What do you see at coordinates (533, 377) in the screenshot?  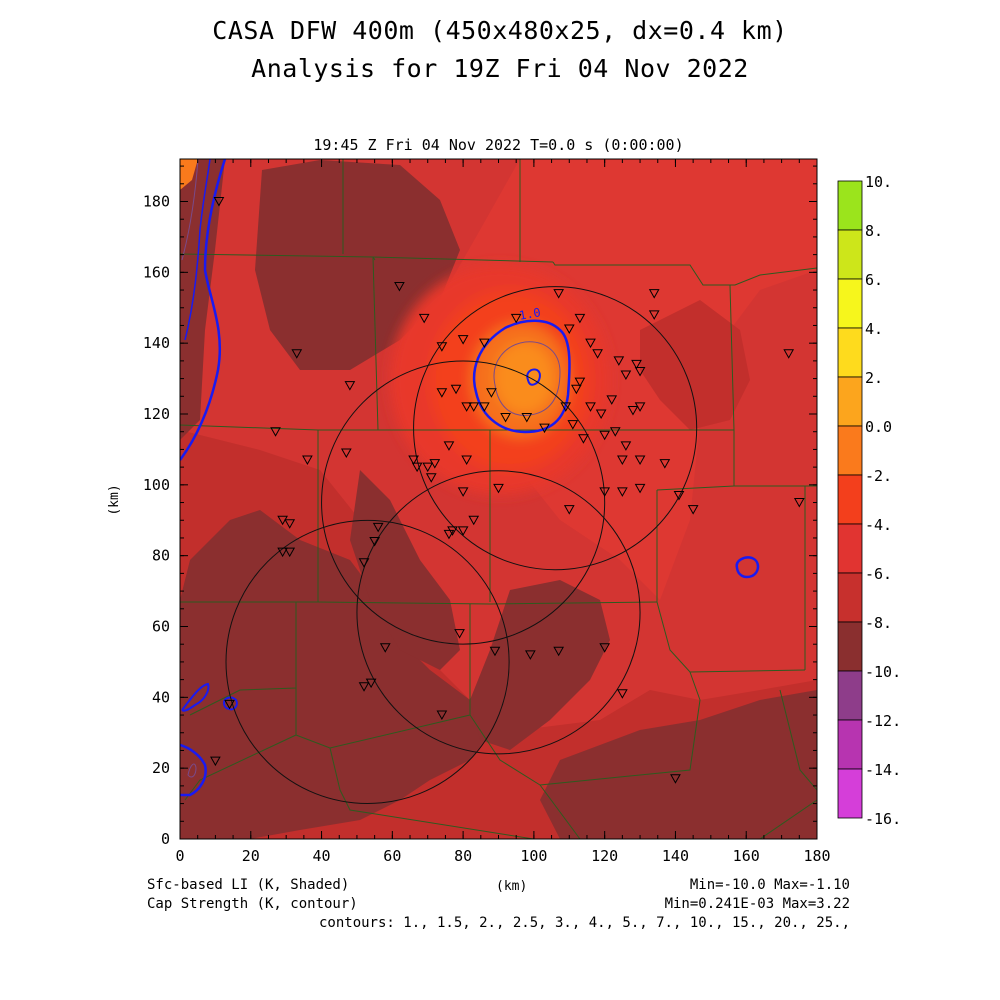 I see `contour-inner-core` at bounding box center [533, 377].